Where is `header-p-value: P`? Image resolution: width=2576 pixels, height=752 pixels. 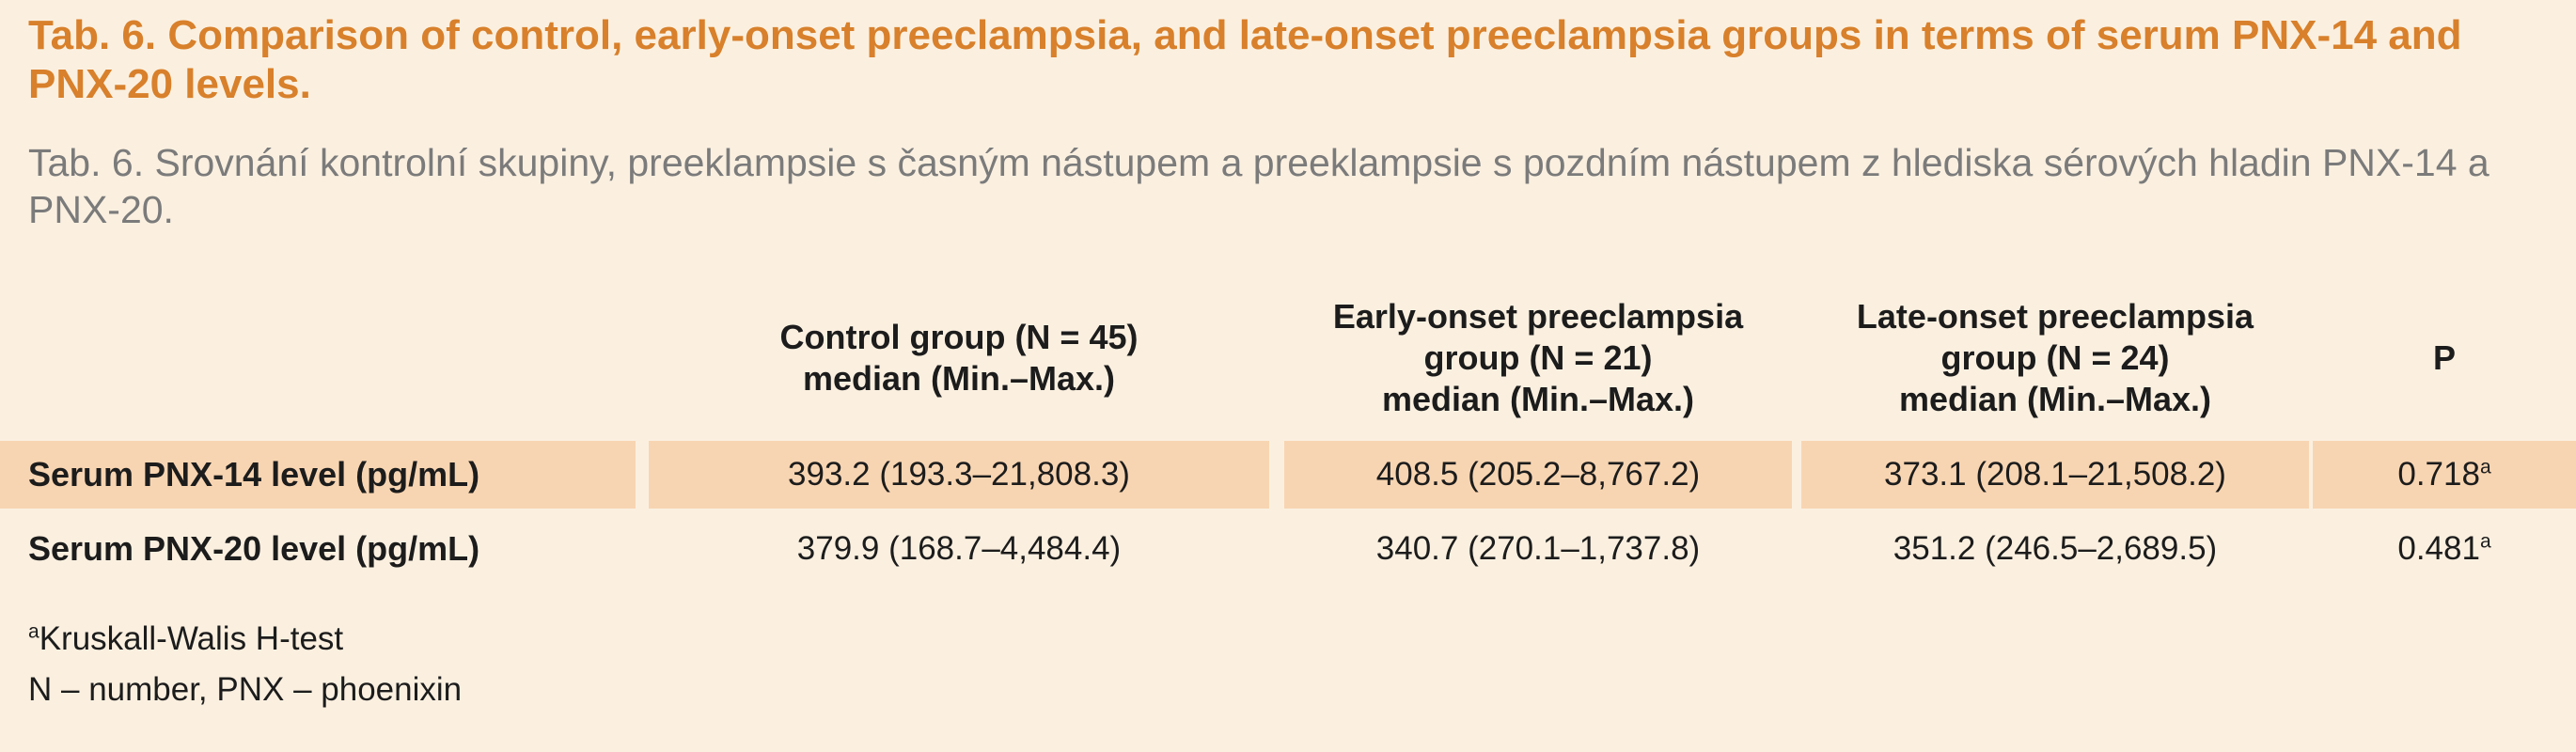
header-p-value: P is located at coordinates (2444, 358).